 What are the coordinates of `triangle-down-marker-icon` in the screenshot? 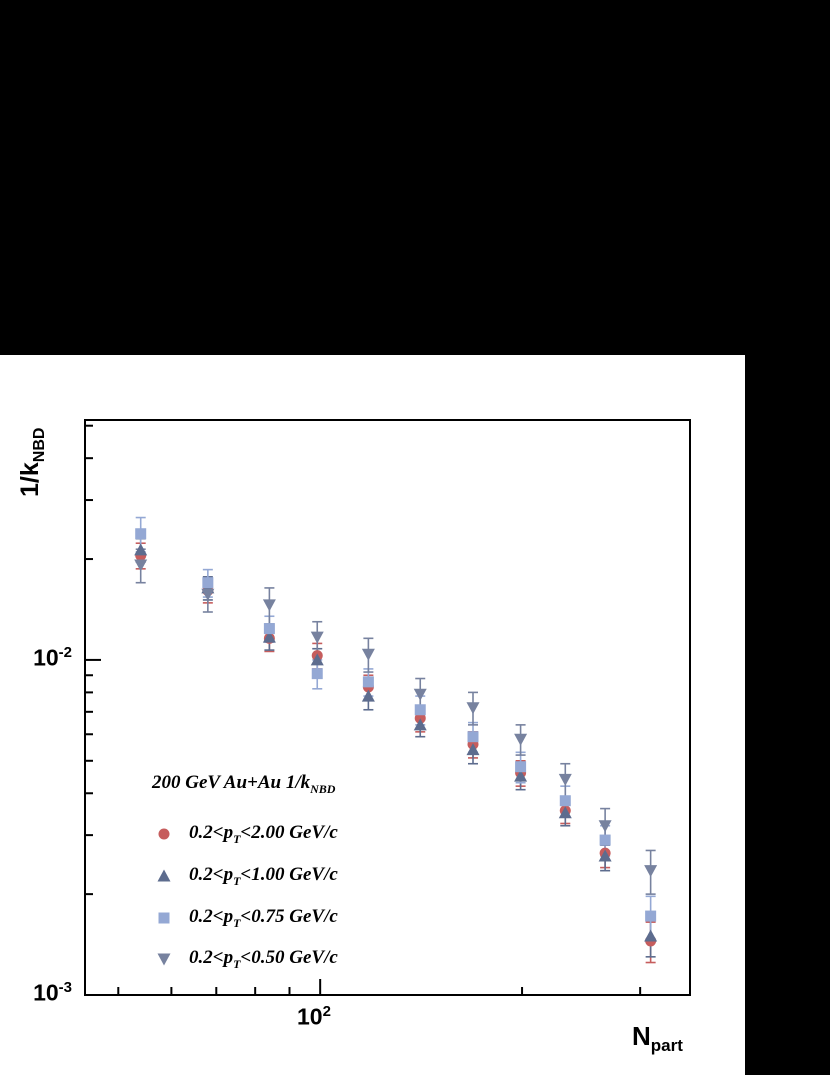 It's located at (164, 959).